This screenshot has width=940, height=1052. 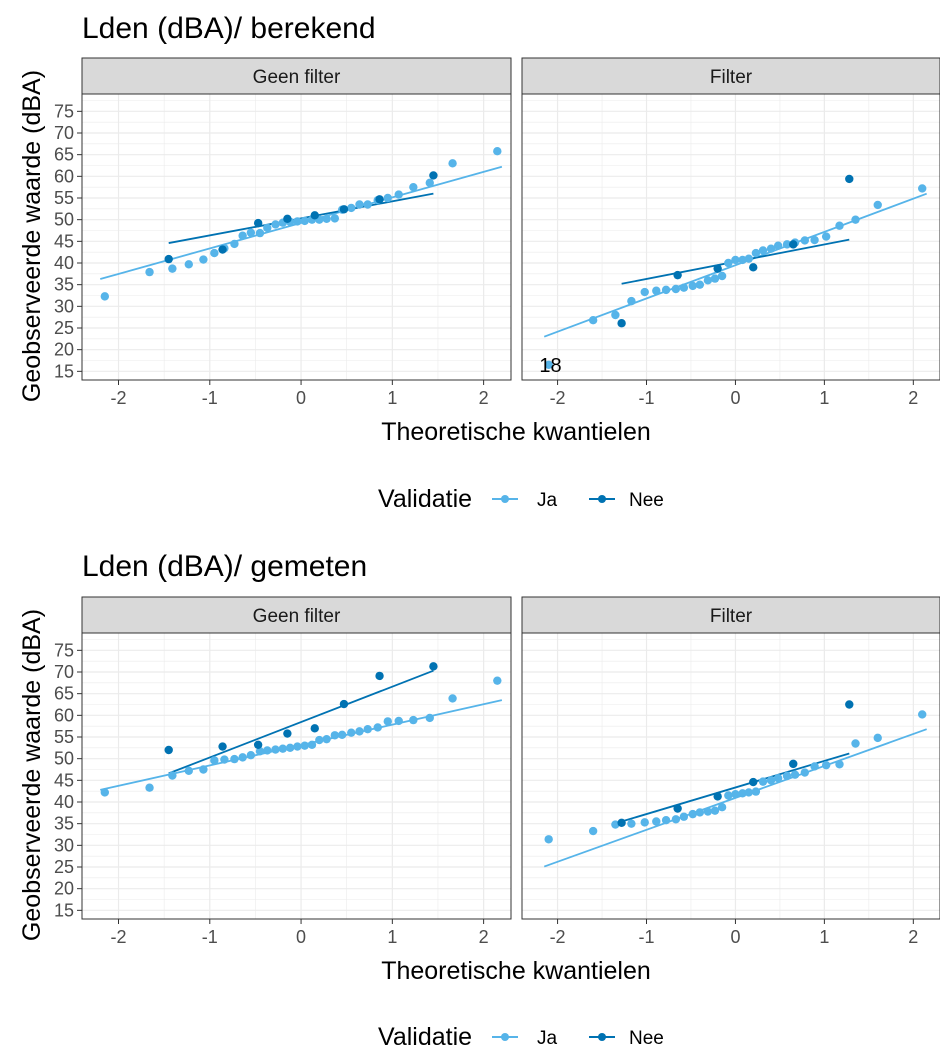 What do you see at coordinates (505, 499) in the screenshot?
I see `legend-key-point-ja` at bounding box center [505, 499].